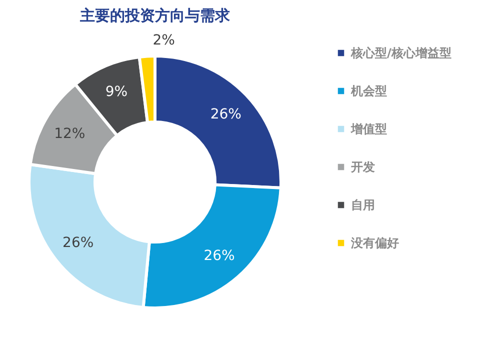 This screenshot has width=500, height=362. Describe the element at coordinates (363, 205) in the screenshot. I see `legend-label: 自用` at that location.